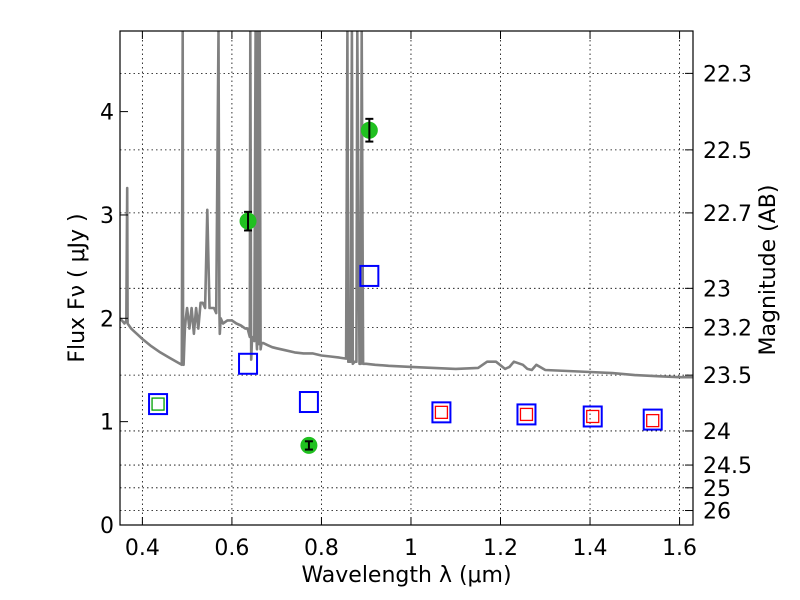 Image resolution: width=800 pixels, height=600 pixels. Describe the element at coordinates (107, 319) in the screenshot. I see `y-tick-label: 2` at that location.